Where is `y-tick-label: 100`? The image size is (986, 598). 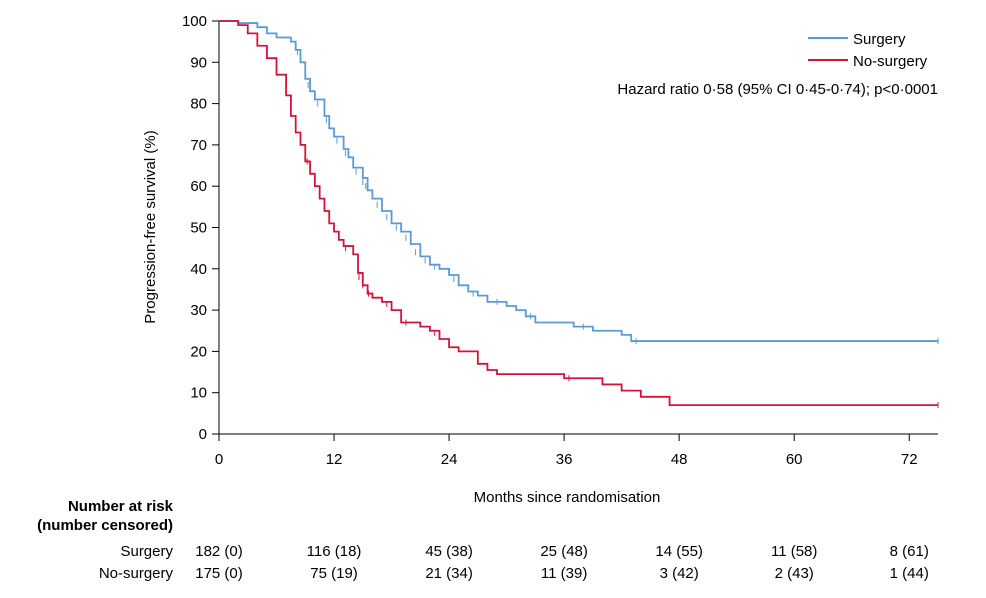
y-tick-label: 100 is located at coordinates (194, 21).